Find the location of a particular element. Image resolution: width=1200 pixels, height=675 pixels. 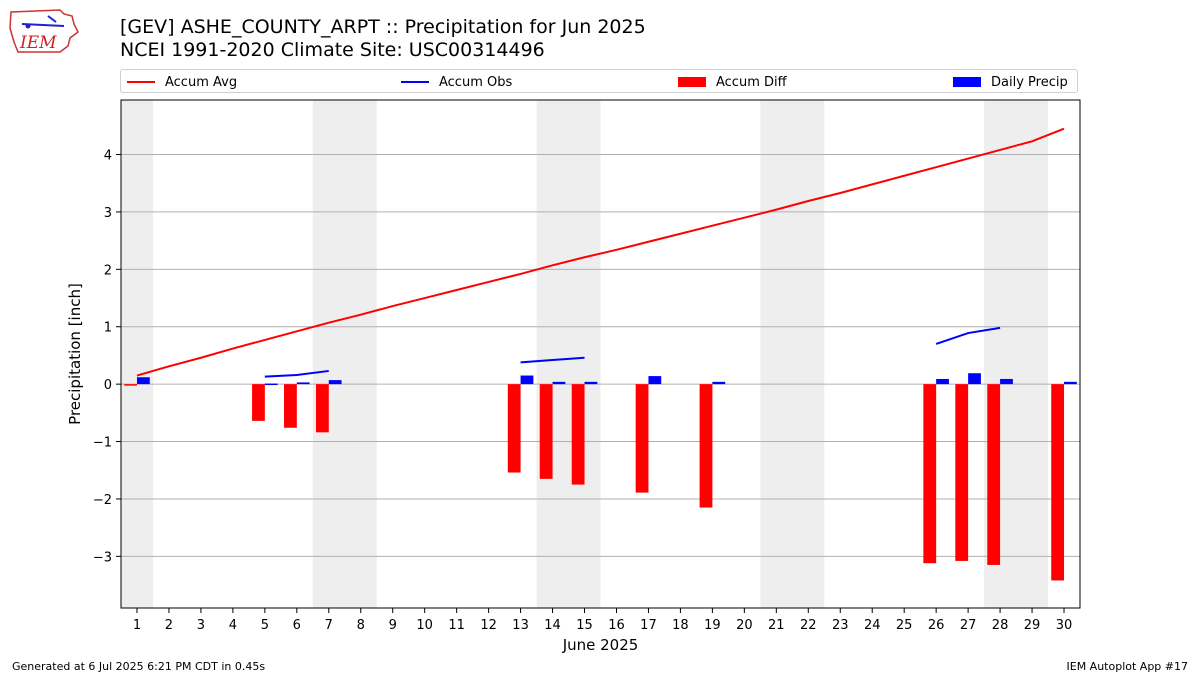

legend-swatch-accum-avg is located at coordinates (141, 82).